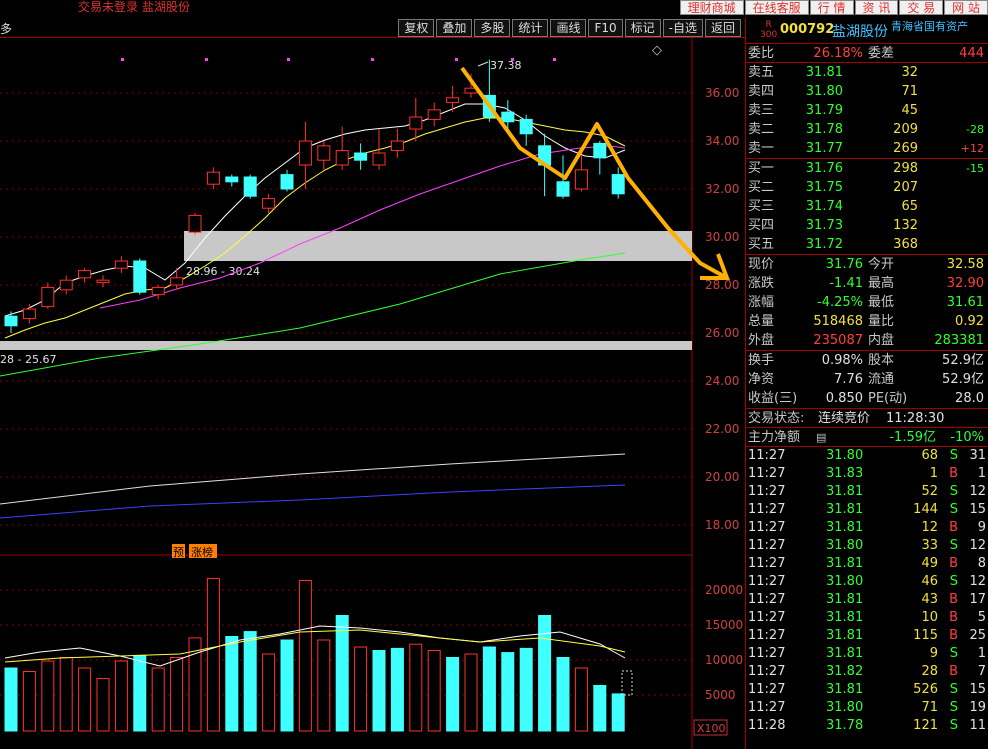 The width and height of the screenshot is (988, 749). What do you see at coordinates (831, 7) in the screenshot?
I see `menu-quotes: 行 情` at bounding box center [831, 7].